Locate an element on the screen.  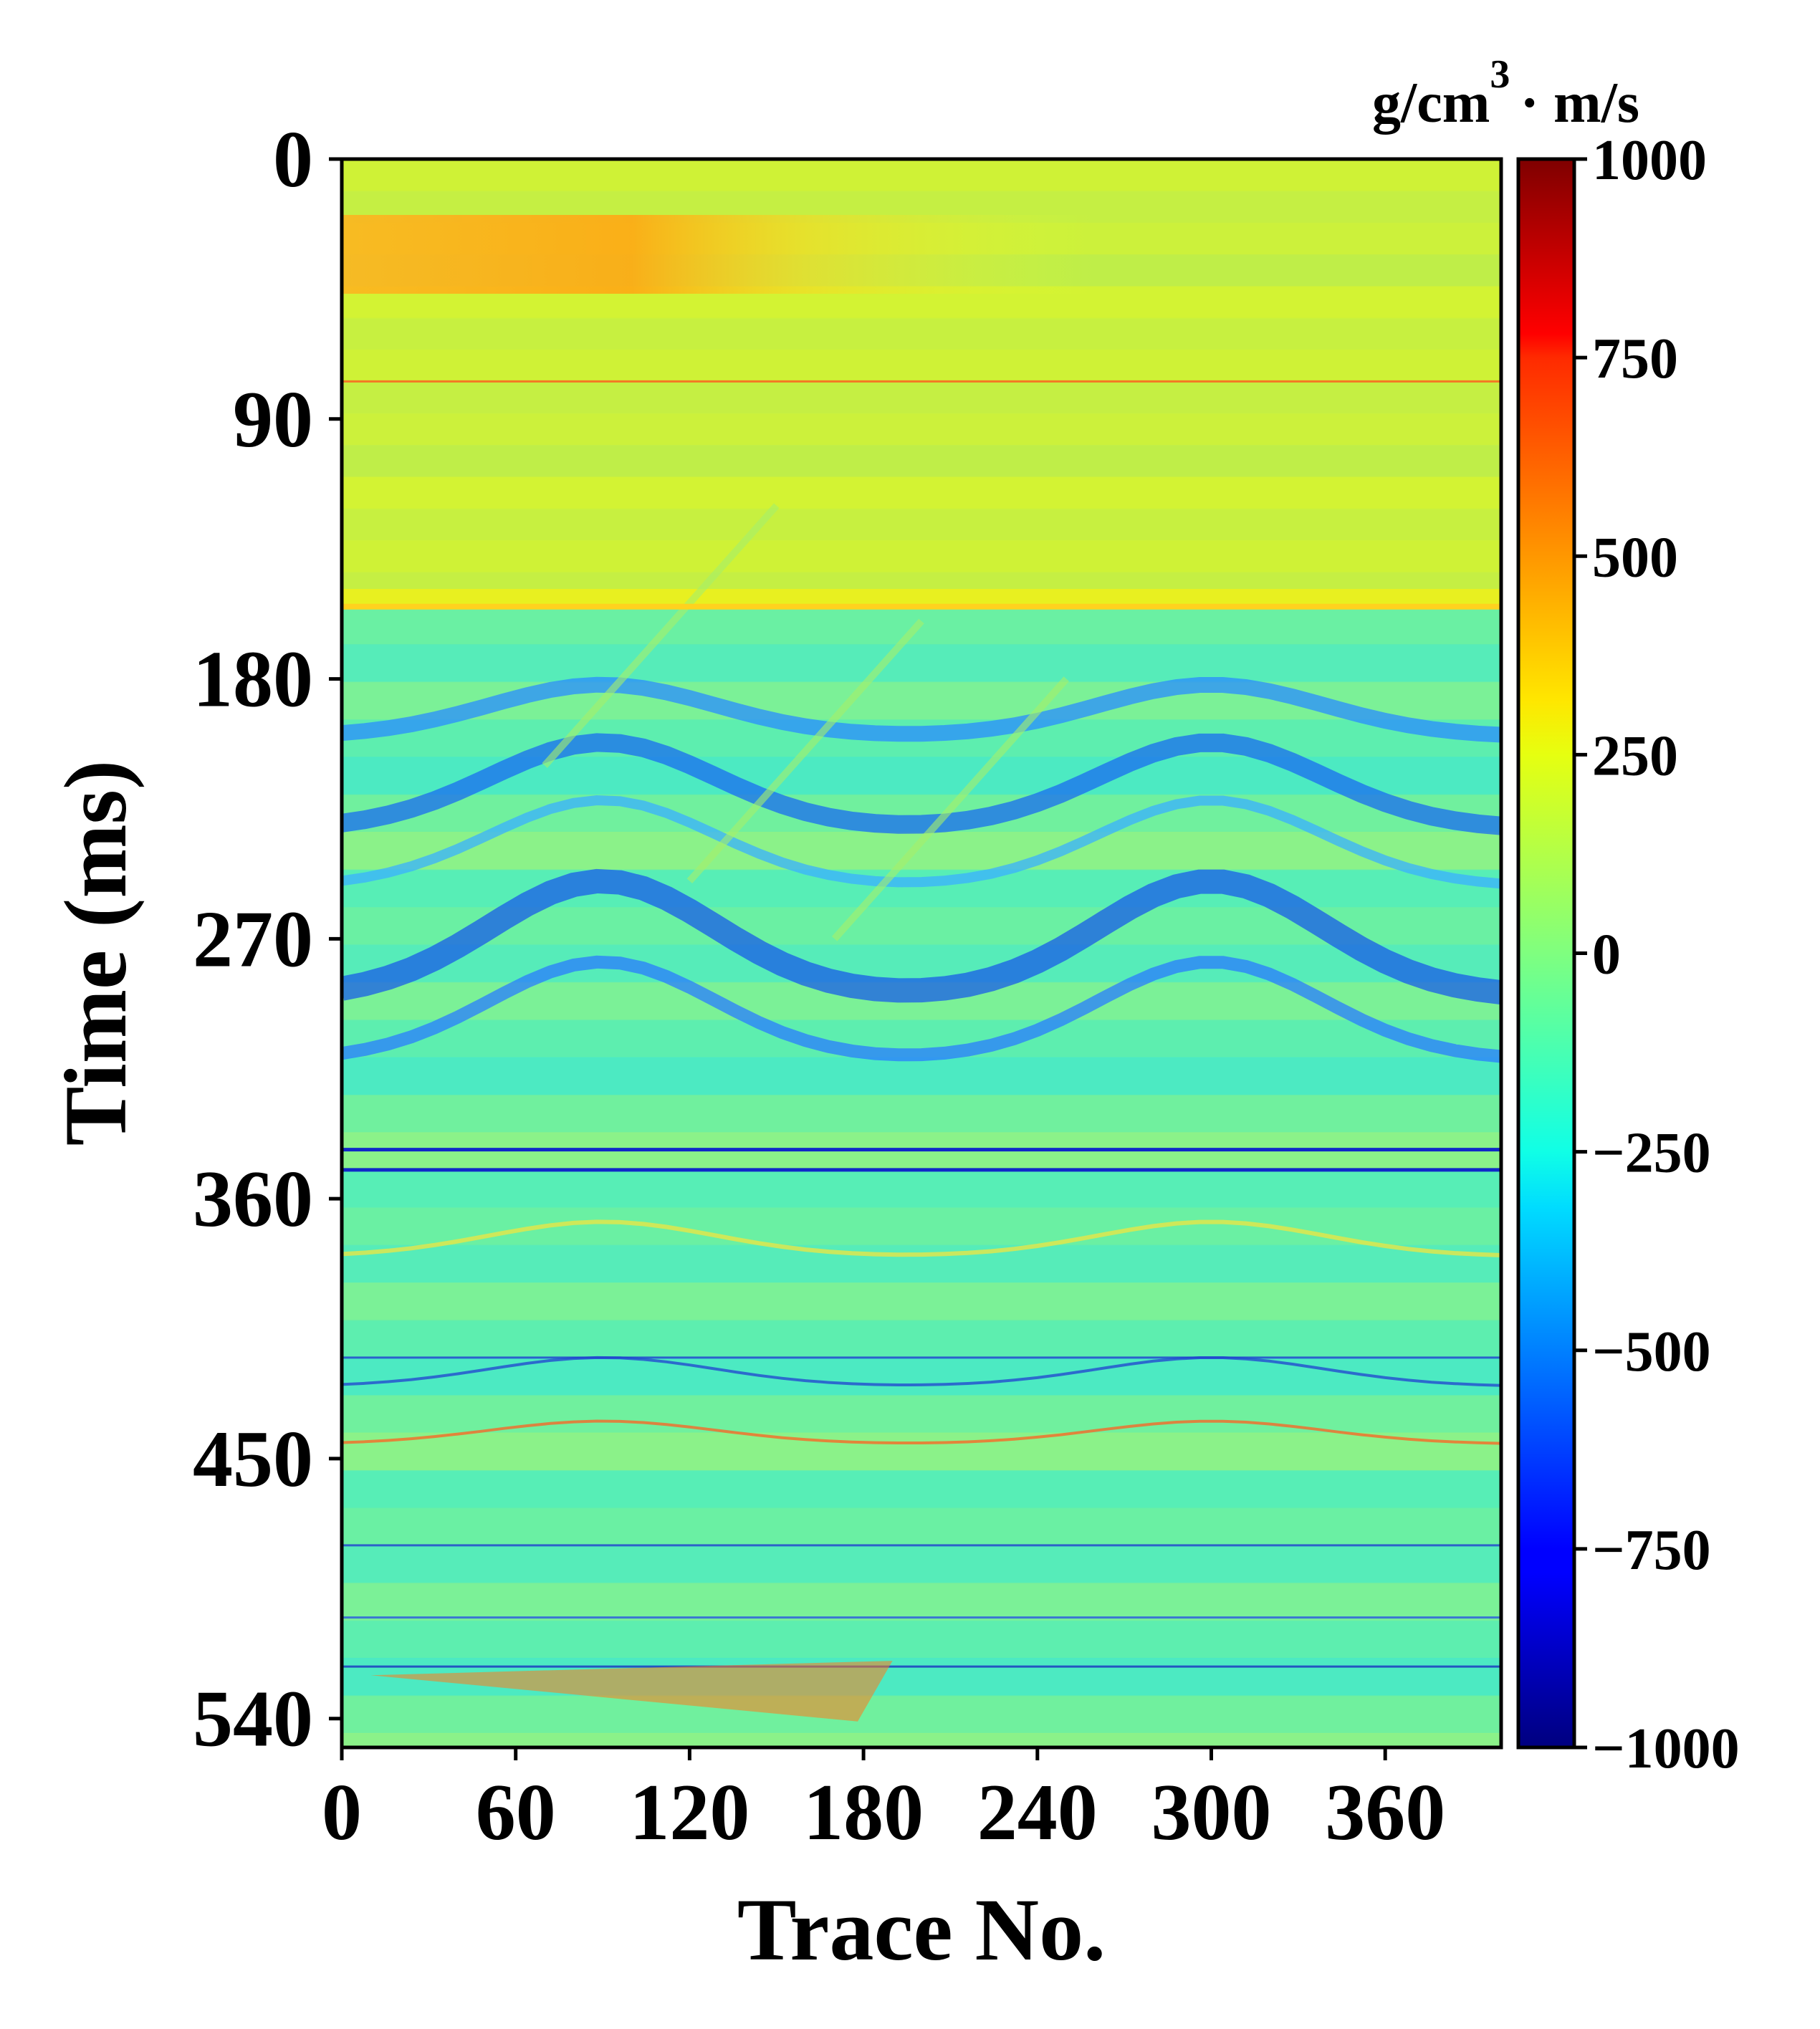
colorbar-unit: g/cm3 · m/s is located at coordinates (1505, 93).